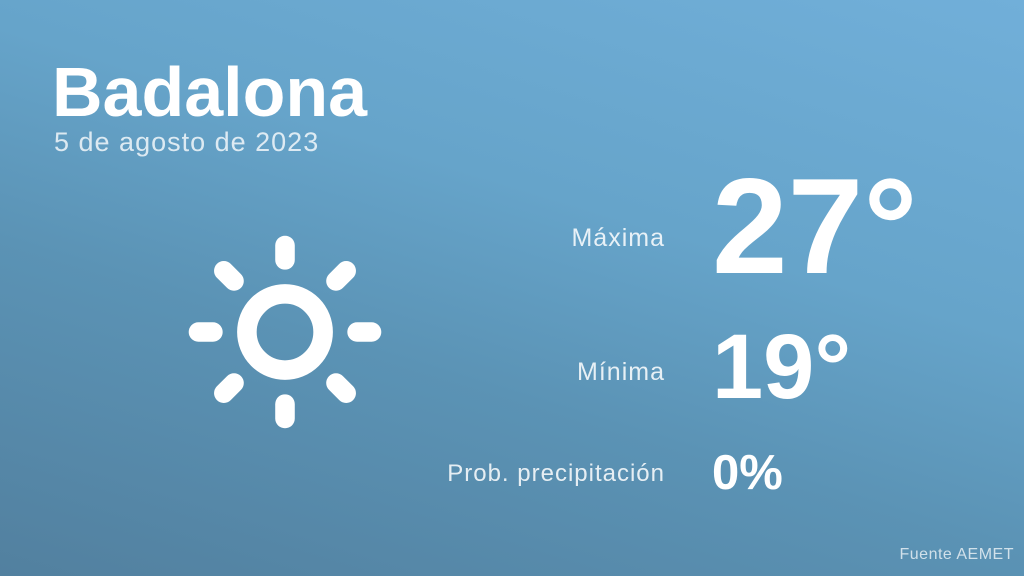 The height and width of the screenshot is (576, 1024). I want to click on page-title: Badalona, so click(210, 92).